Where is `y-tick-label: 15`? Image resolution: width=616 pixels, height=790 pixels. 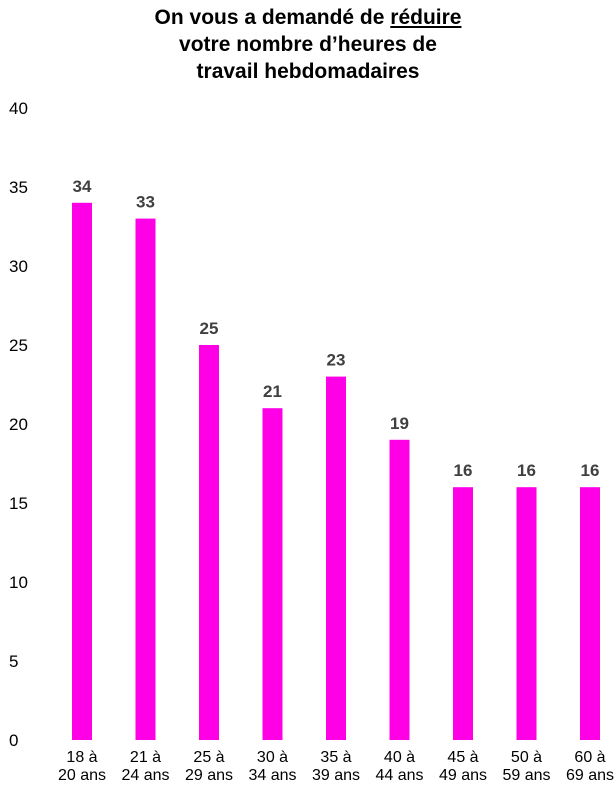
y-tick-label: 15 is located at coordinates (18, 503).